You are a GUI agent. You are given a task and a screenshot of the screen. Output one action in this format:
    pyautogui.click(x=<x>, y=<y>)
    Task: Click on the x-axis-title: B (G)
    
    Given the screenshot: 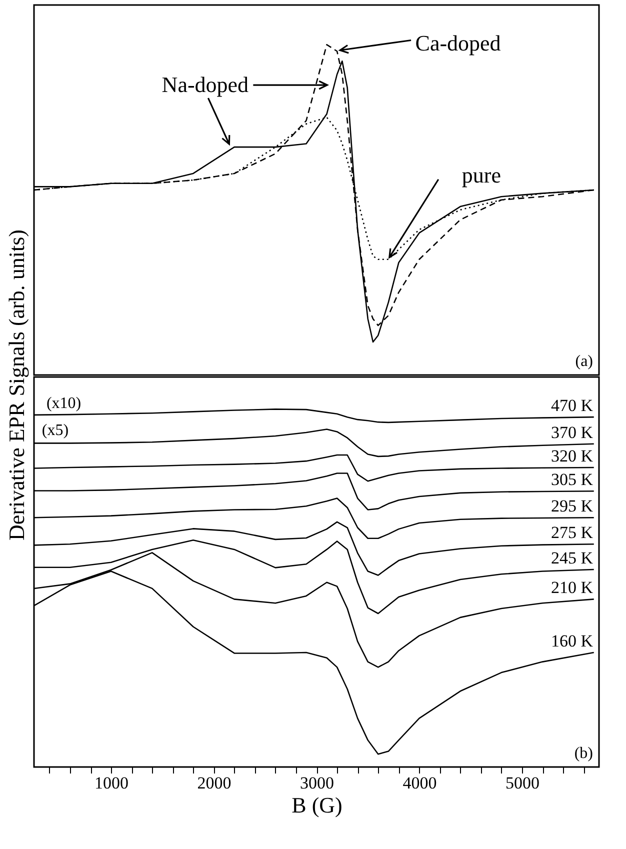 What is the action you would take?
    pyautogui.click(x=317, y=805)
    